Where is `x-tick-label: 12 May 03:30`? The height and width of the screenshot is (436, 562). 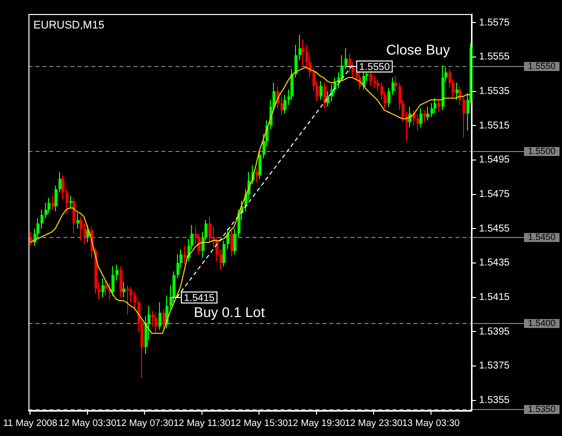
x-tick-label: 12 May 03:30 is located at coordinates (87, 423).